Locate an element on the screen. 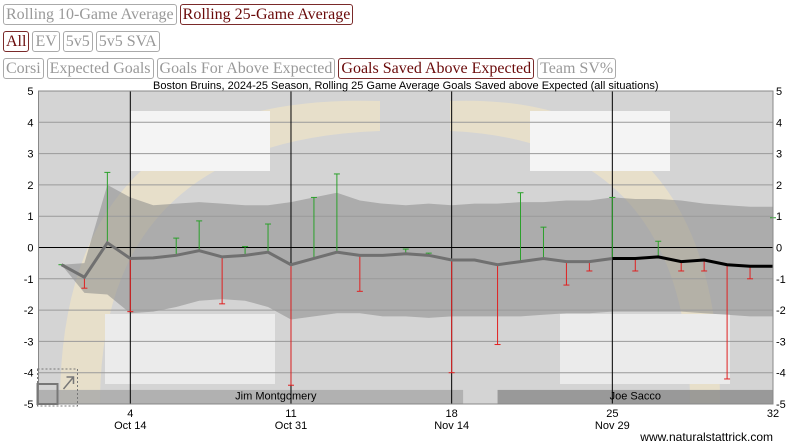 This screenshot has width=800, height=446. toggle-ev: EV is located at coordinates (46, 41).